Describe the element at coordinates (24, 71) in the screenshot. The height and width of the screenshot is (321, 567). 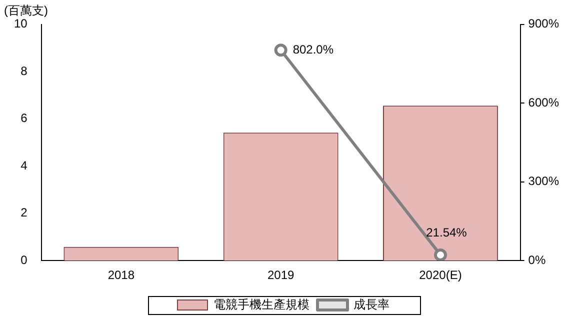
I see `y-tick-label: 8` at that location.